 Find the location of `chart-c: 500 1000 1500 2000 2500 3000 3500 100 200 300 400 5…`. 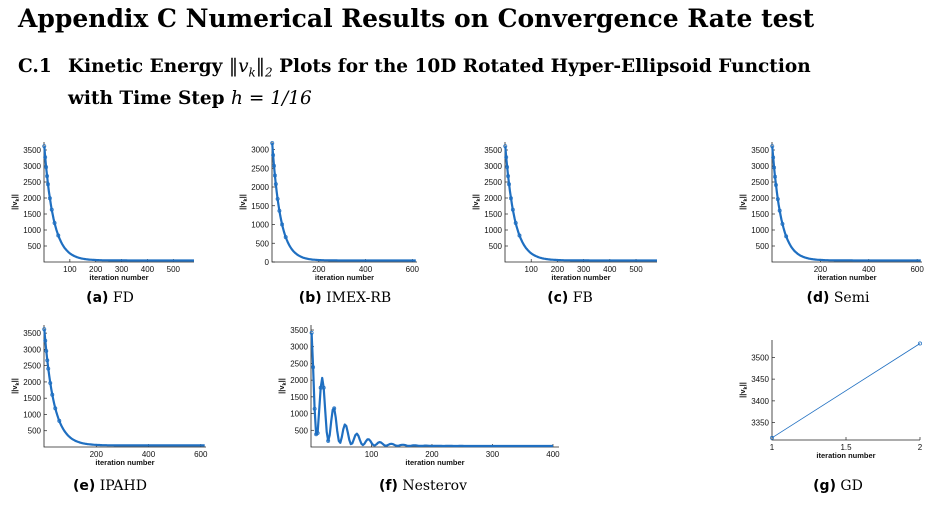

chart-c: 500 1000 1500 2000 2500 3000 3500 100 200 300 400 5… is located at coordinates (564, 214).